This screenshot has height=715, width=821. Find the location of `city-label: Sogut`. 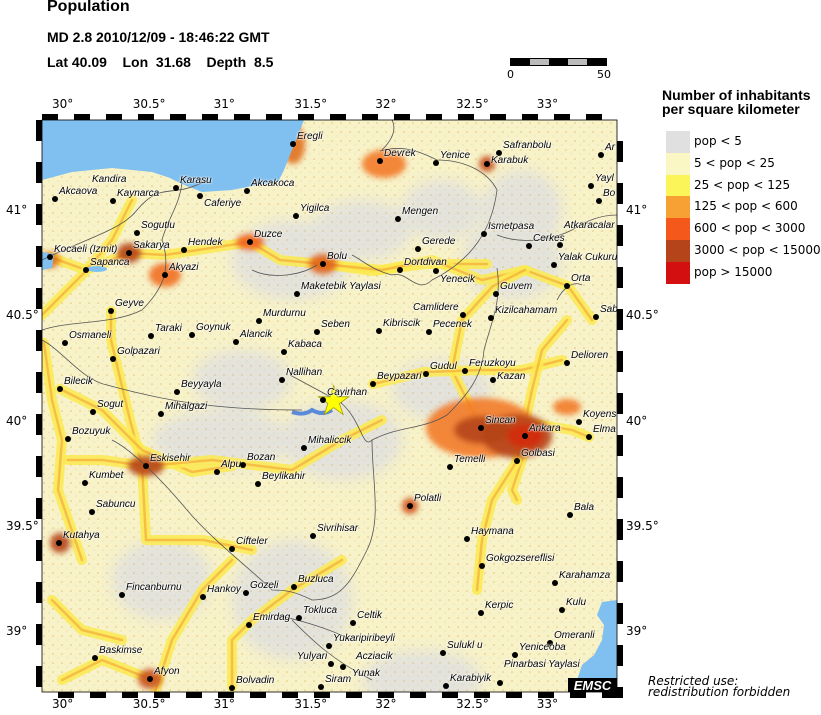

city-label: Sogut is located at coordinates (110, 404).